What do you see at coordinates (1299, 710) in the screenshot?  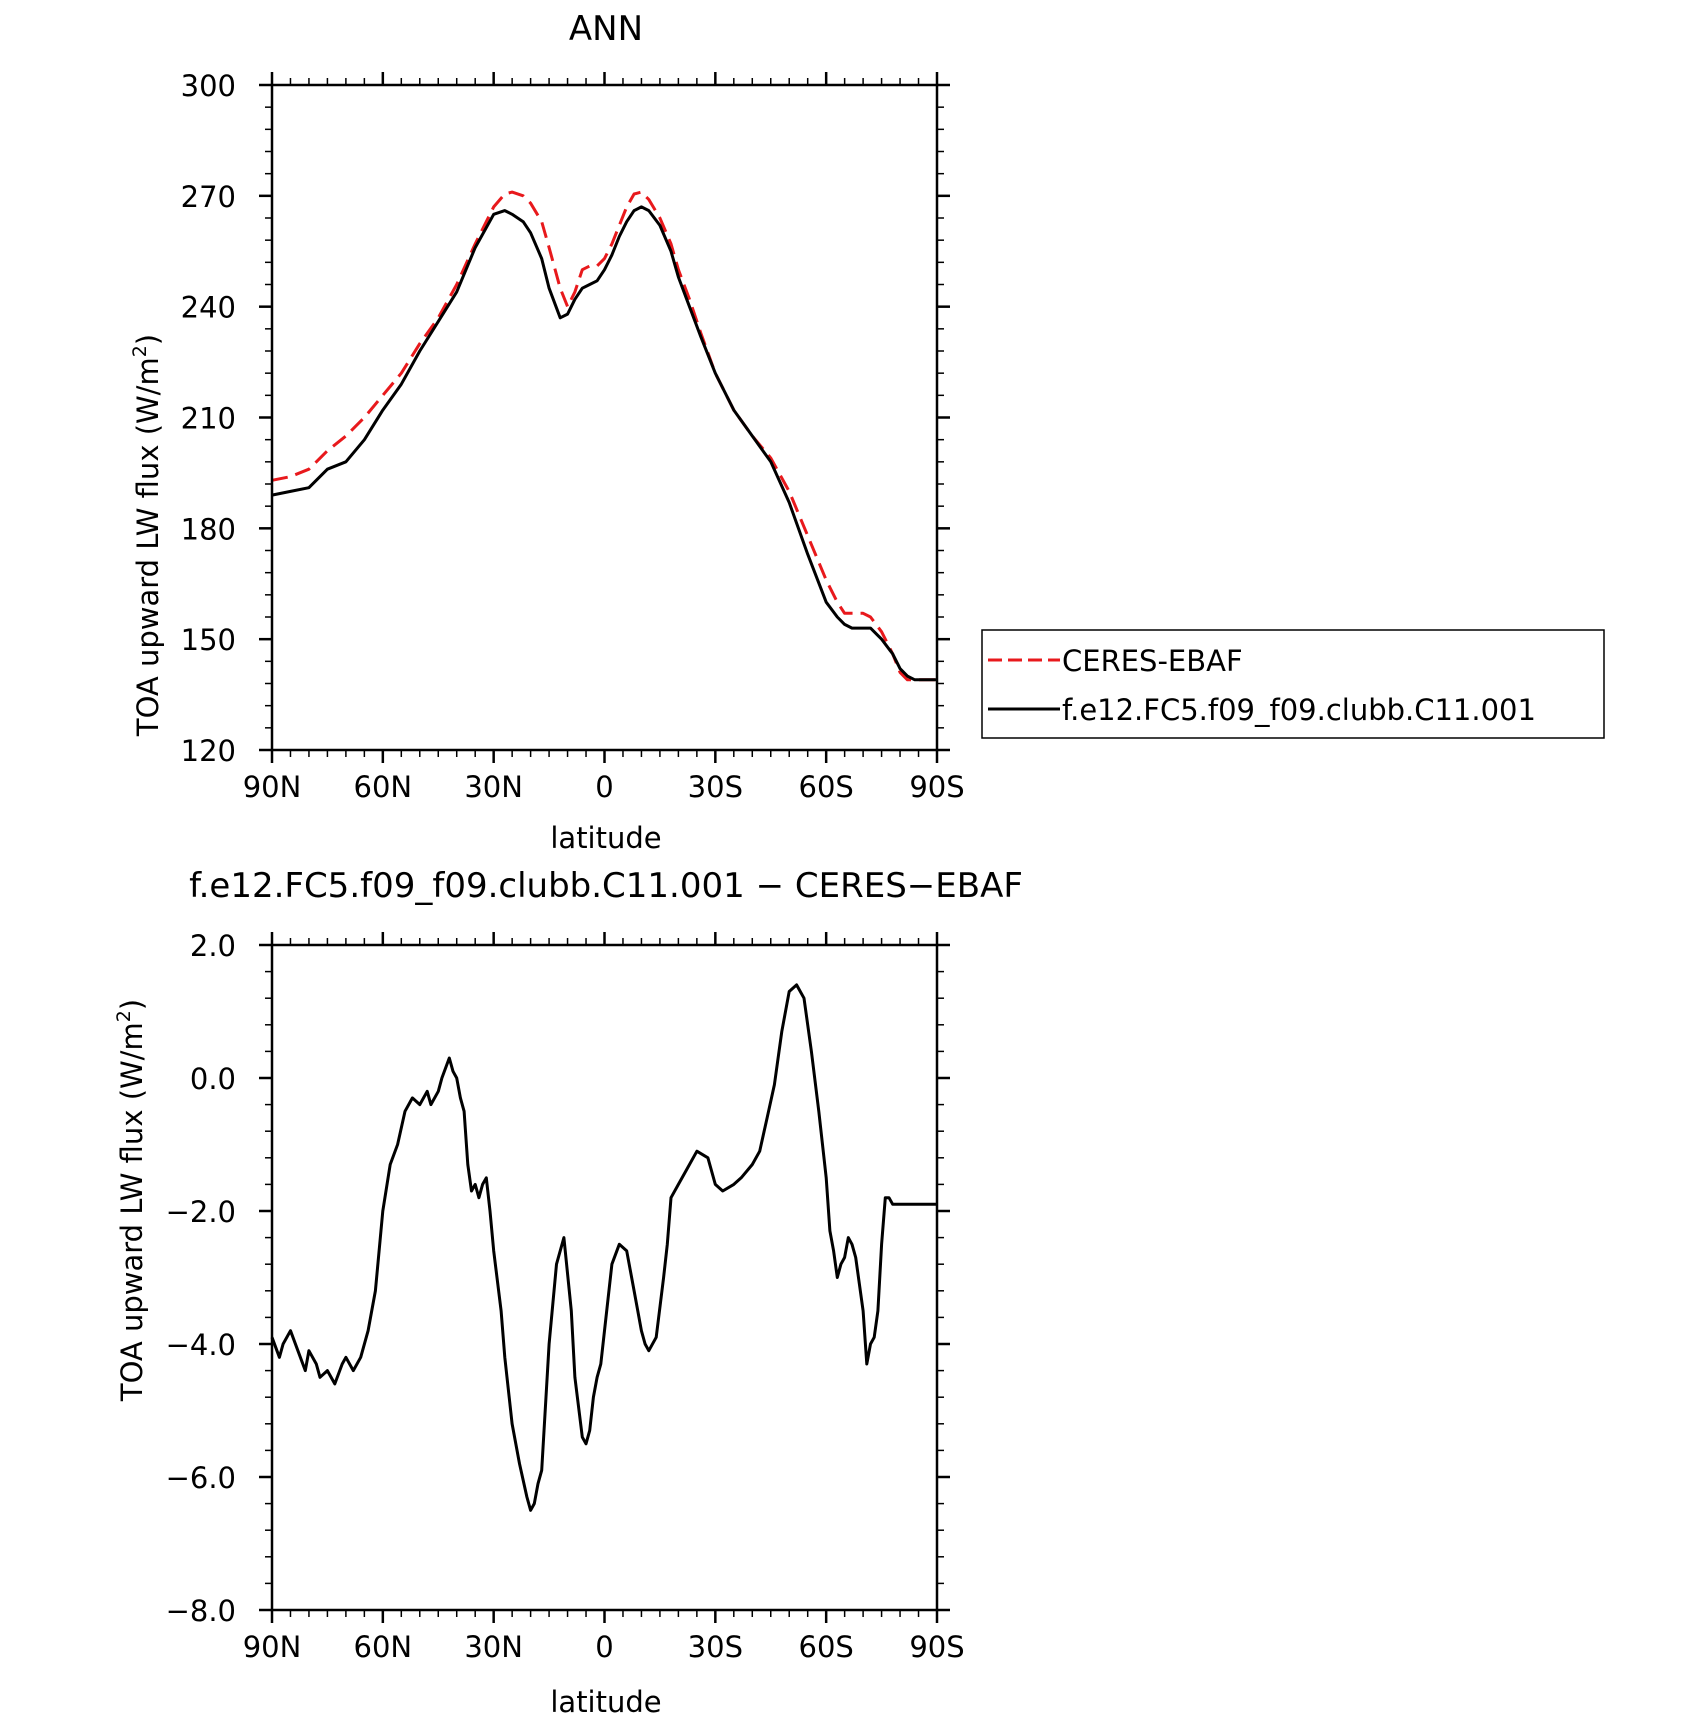 I see `legend-label-model: f.e12.FC5.f09_f09.clubb.C11.001` at bounding box center [1299, 710].